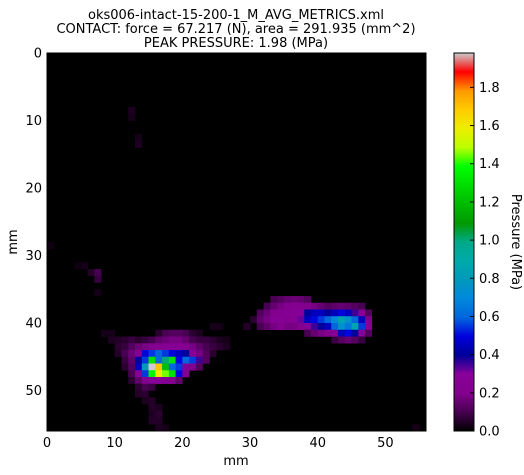 Image resolution: width=524 pixels, height=475 pixels. What do you see at coordinates (317, 443) in the screenshot?
I see `x-tick-label: 40` at bounding box center [317, 443].